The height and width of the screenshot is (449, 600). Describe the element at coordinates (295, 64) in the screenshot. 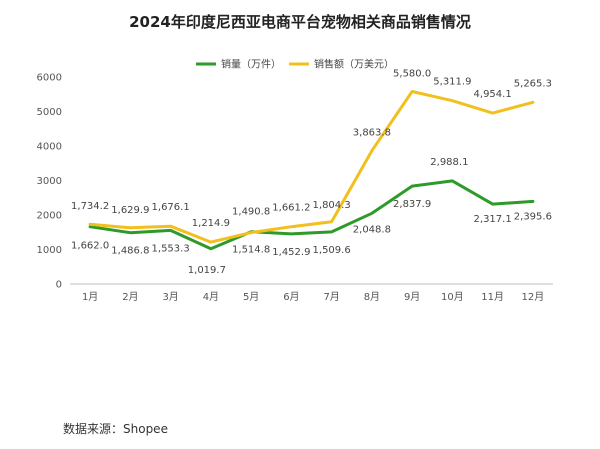

I see `legend: 销量（万件） 销售额（万美元）` at that location.